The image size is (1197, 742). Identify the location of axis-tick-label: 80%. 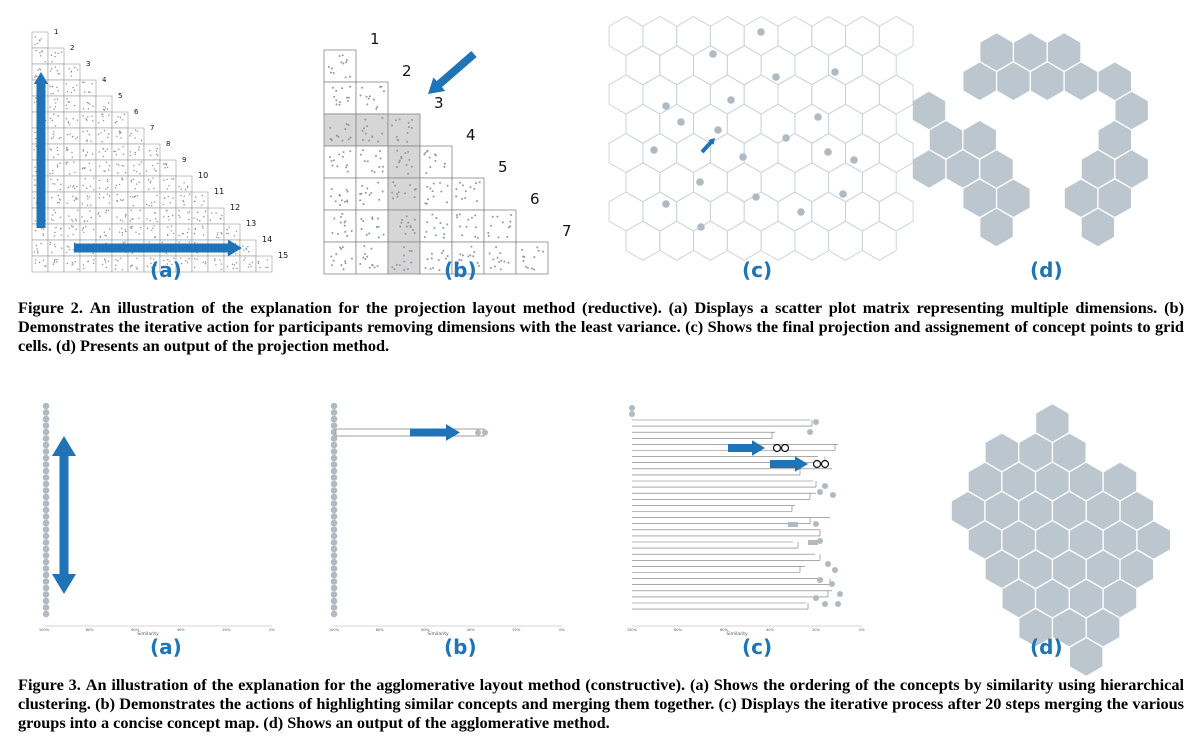
(380, 630).